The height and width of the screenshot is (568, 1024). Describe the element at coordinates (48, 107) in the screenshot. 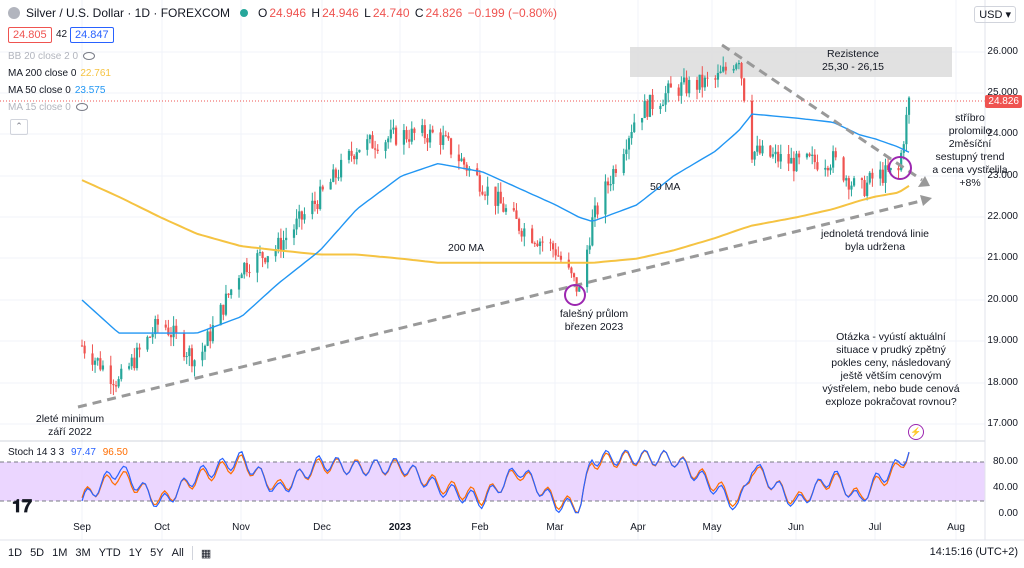

I see `indicator-ma15: MA 15 close 0` at that location.